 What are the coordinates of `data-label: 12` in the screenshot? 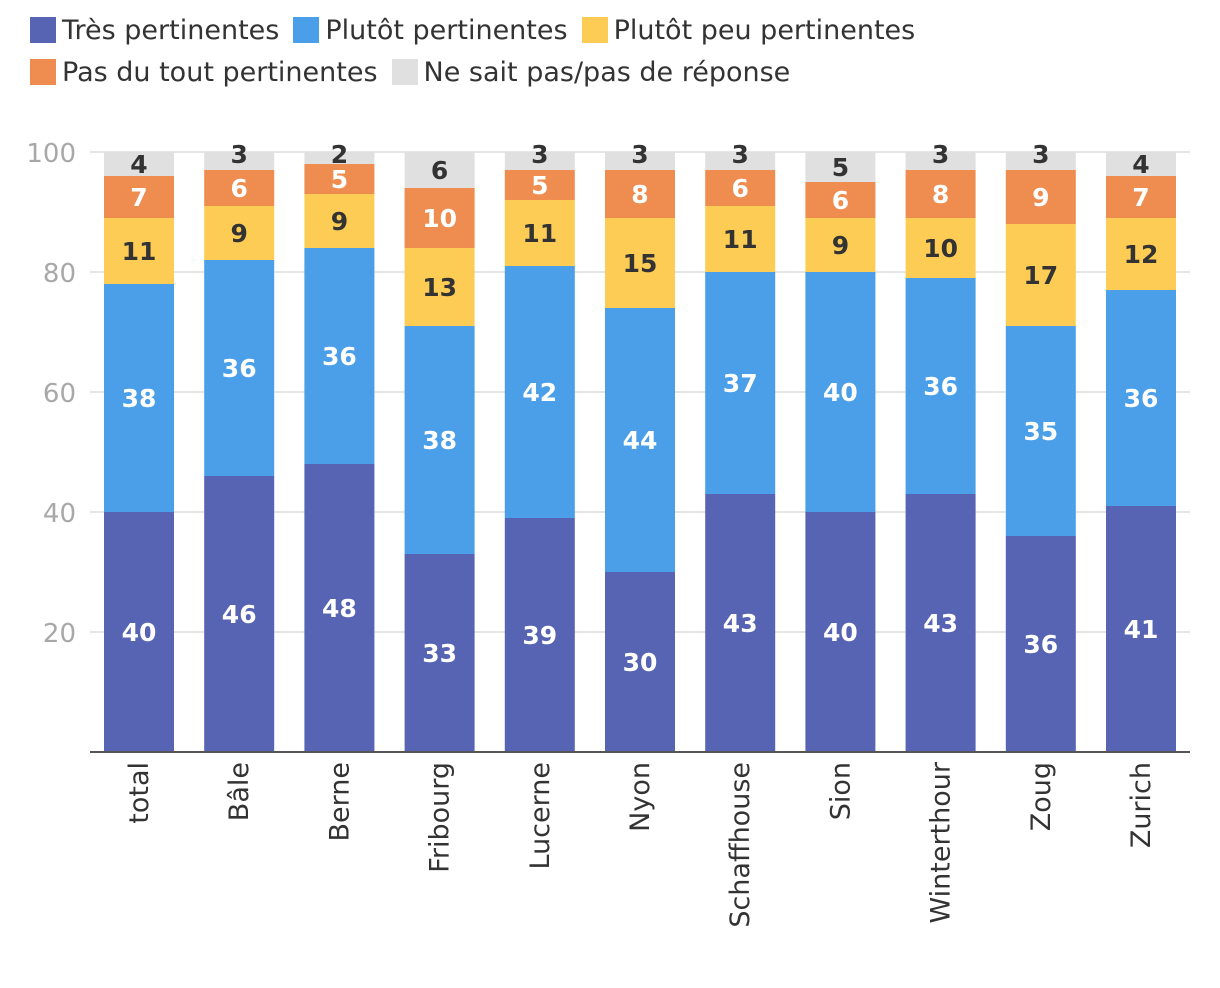 It's located at (1141, 254).